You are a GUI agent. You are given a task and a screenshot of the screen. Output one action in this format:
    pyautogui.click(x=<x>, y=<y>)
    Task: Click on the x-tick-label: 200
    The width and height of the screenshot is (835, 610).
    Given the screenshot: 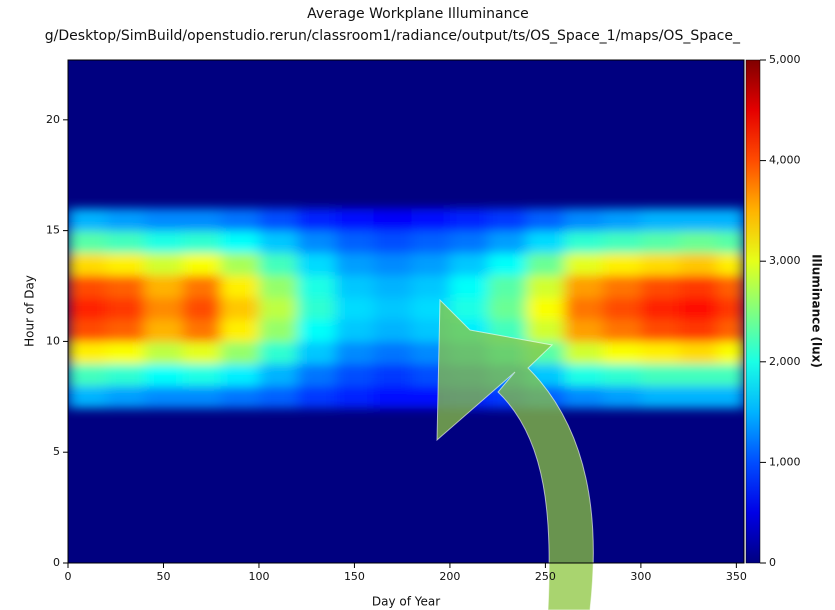 What is the action you would take?
    pyautogui.click(x=449, y=576)
    